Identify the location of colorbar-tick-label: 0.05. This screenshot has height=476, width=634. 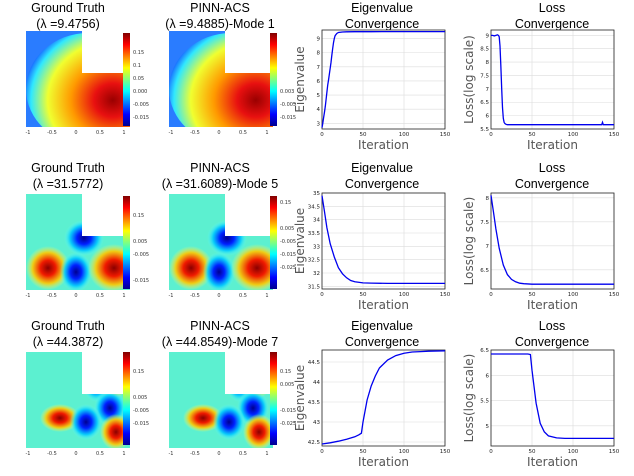
(138, 79).